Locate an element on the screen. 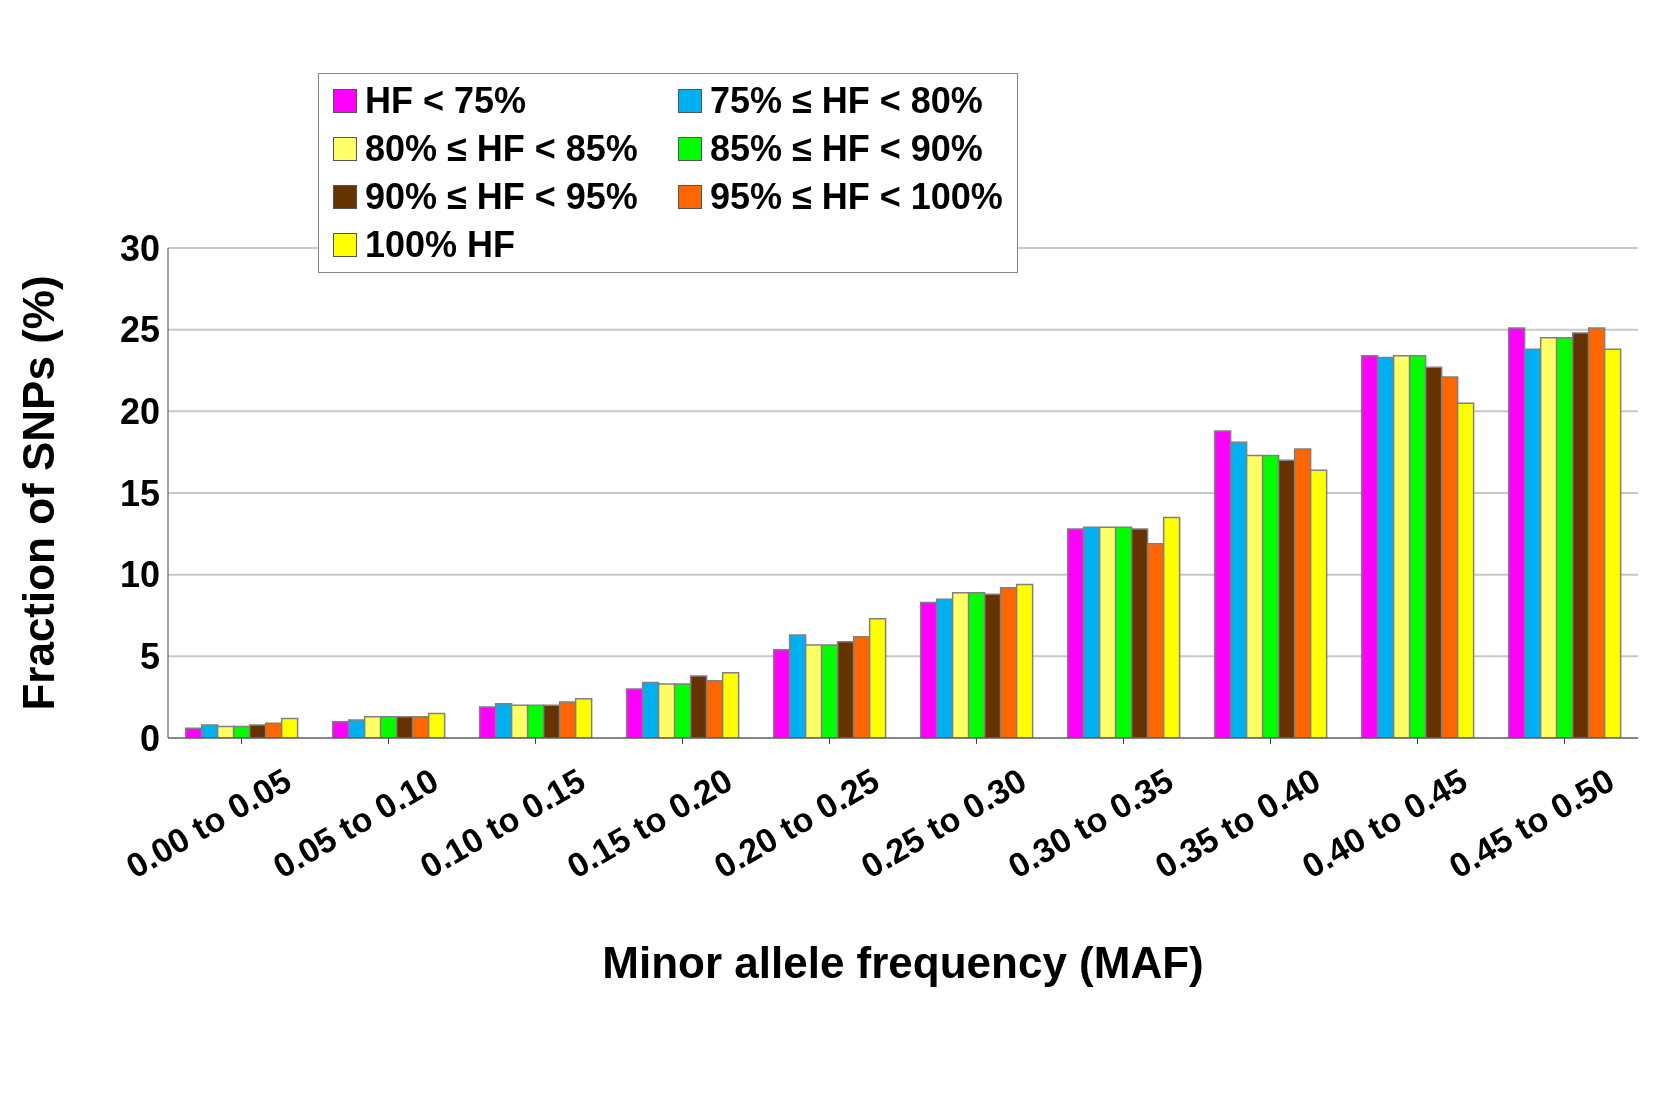 This screenshot has height=1114, width=1675. y-tick-label: 25 is located at coordinates (139, 330).